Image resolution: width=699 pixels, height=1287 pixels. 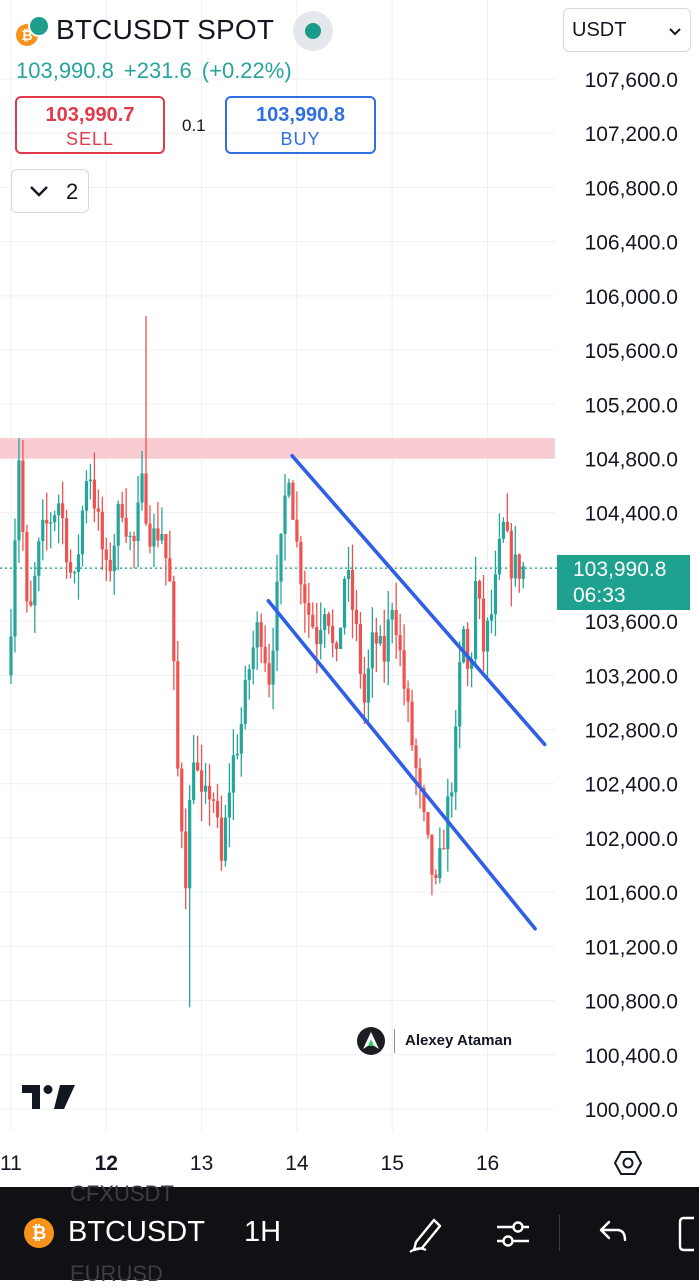 I want to click on market-status-button, so click(x=313, y=31).